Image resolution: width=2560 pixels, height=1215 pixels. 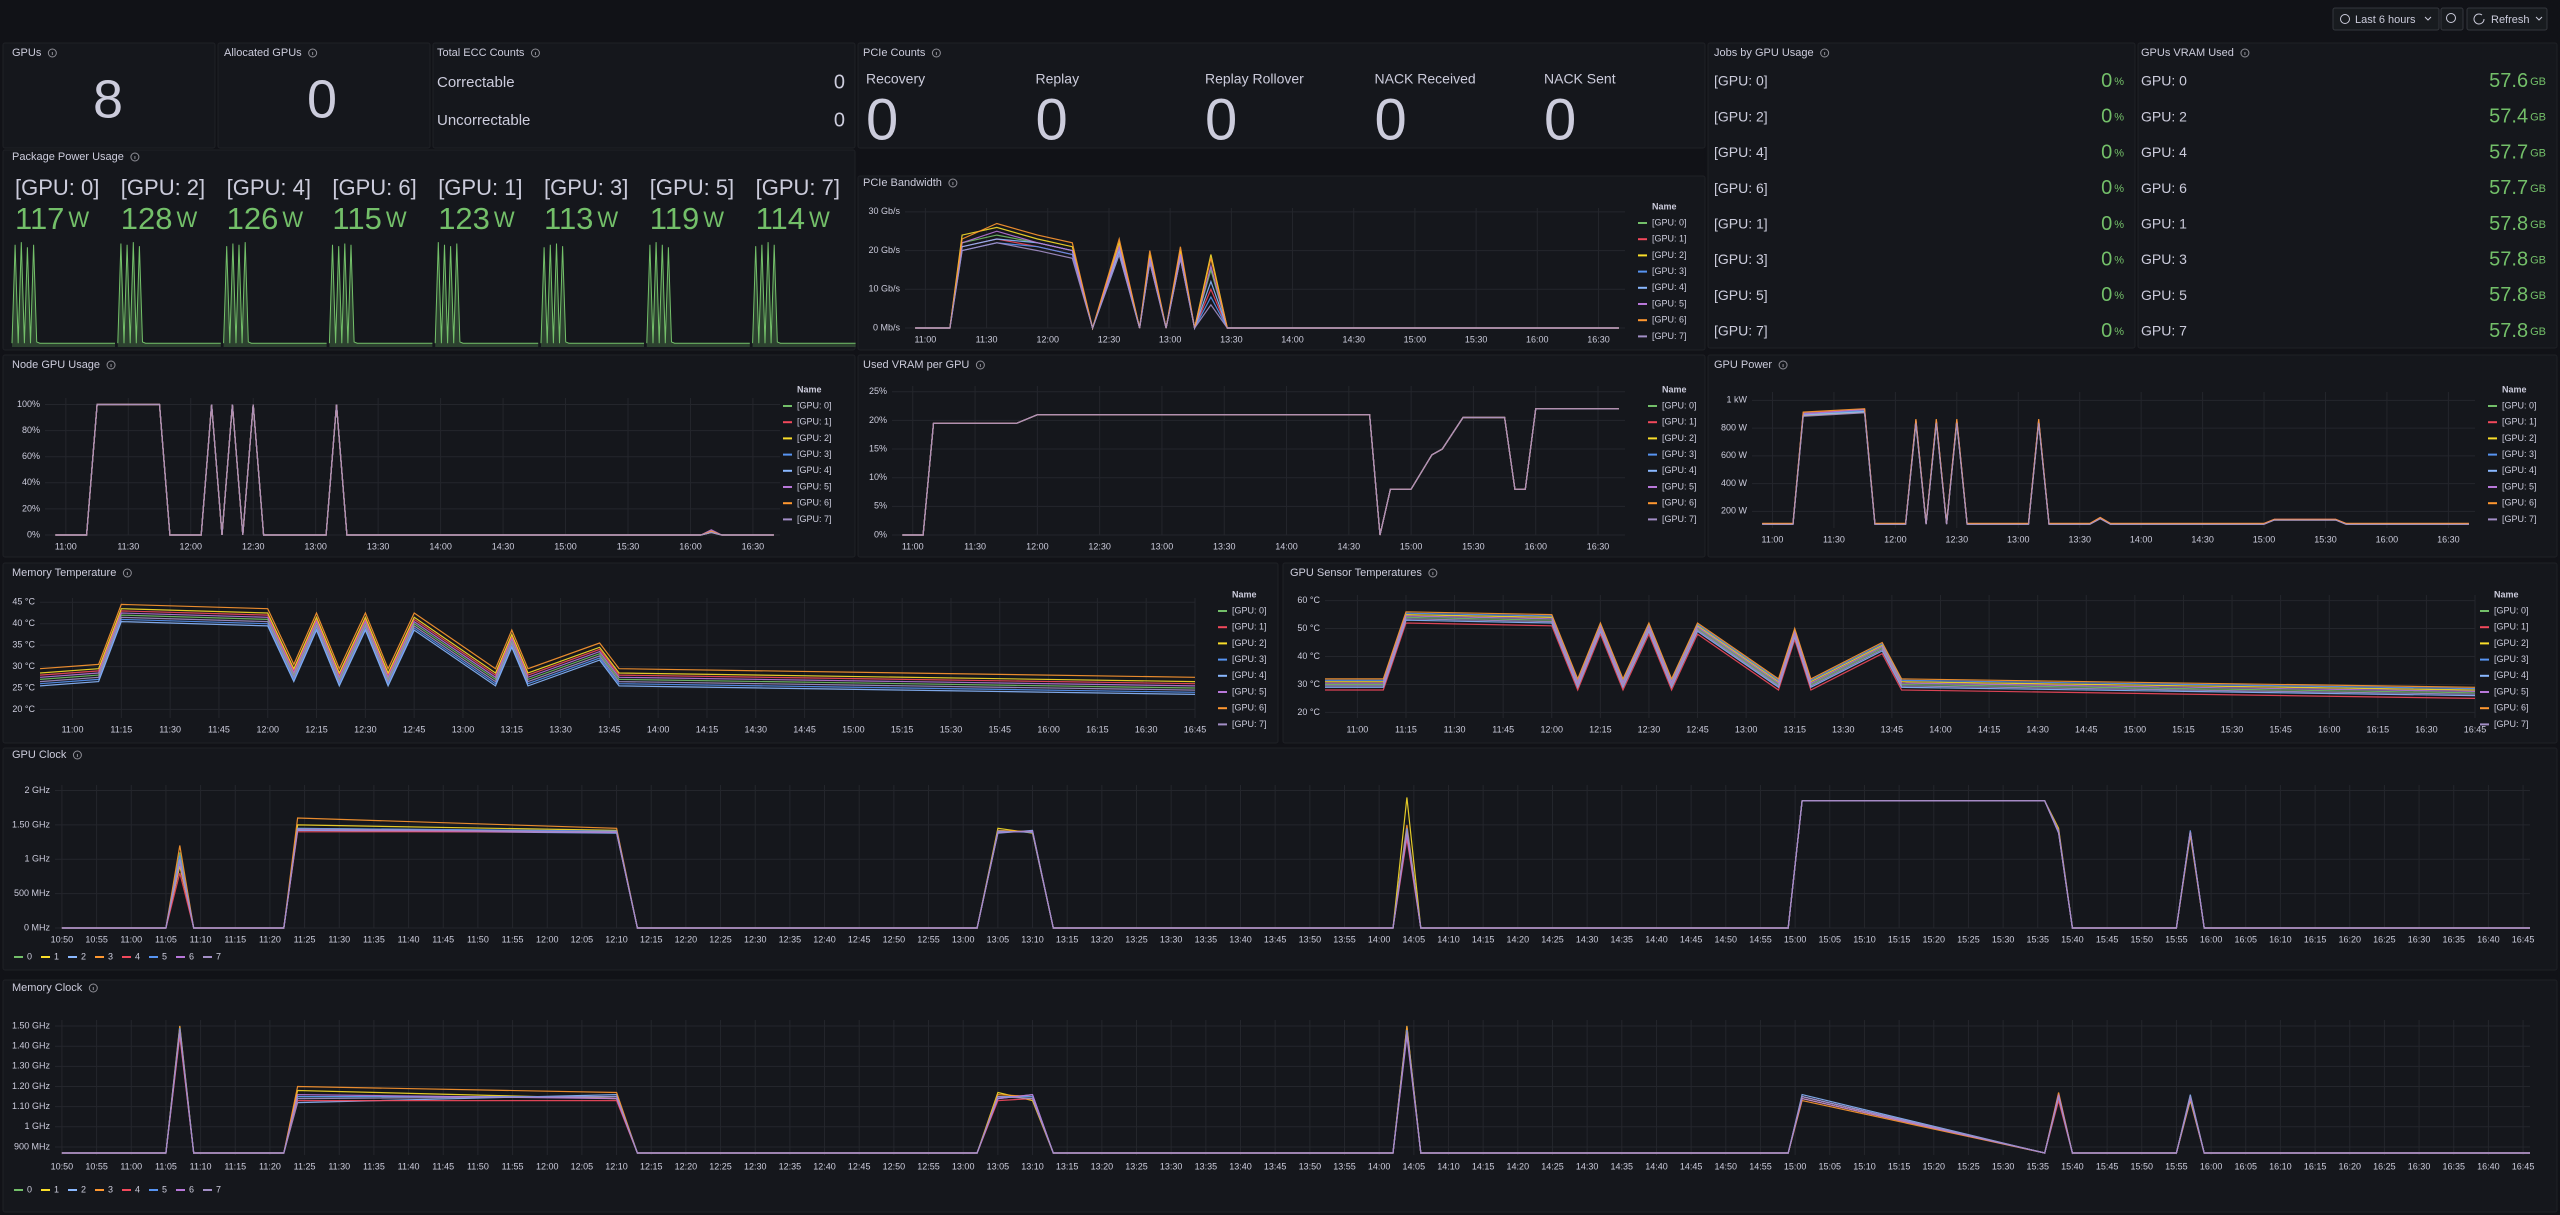 I want to click on panel-title: PCIe Counts, so click(x=894, y=53).